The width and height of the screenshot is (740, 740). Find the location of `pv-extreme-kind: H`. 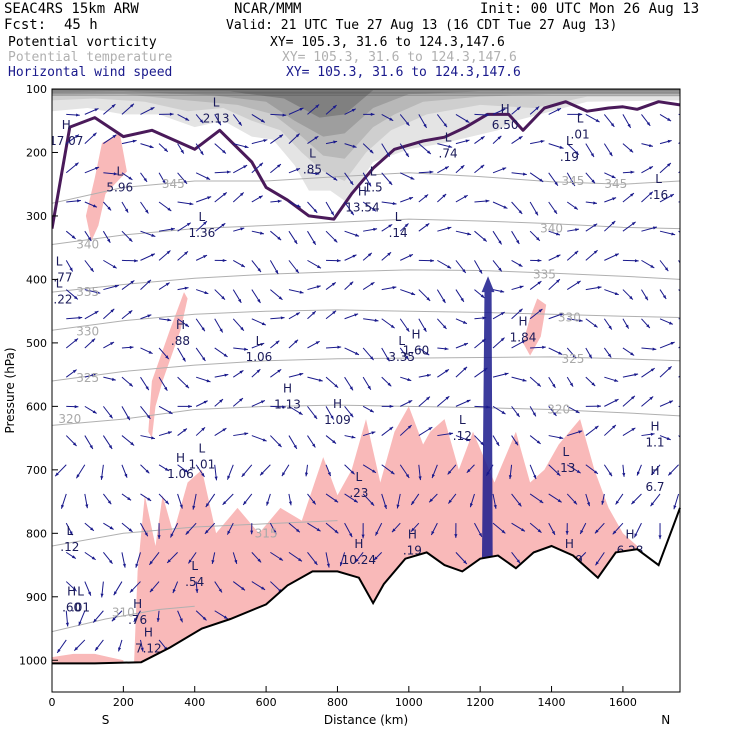

pv-extreme-kind: H is located at coordinates (655, 426).